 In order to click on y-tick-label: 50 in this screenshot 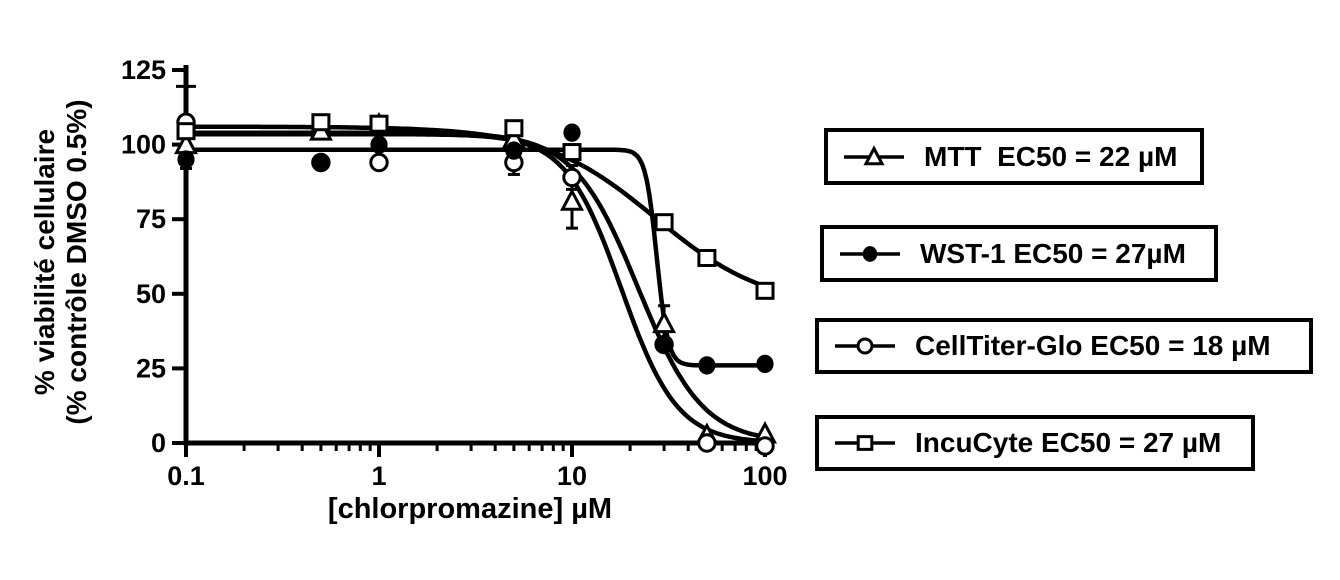, I will do `click(151, 294)`.